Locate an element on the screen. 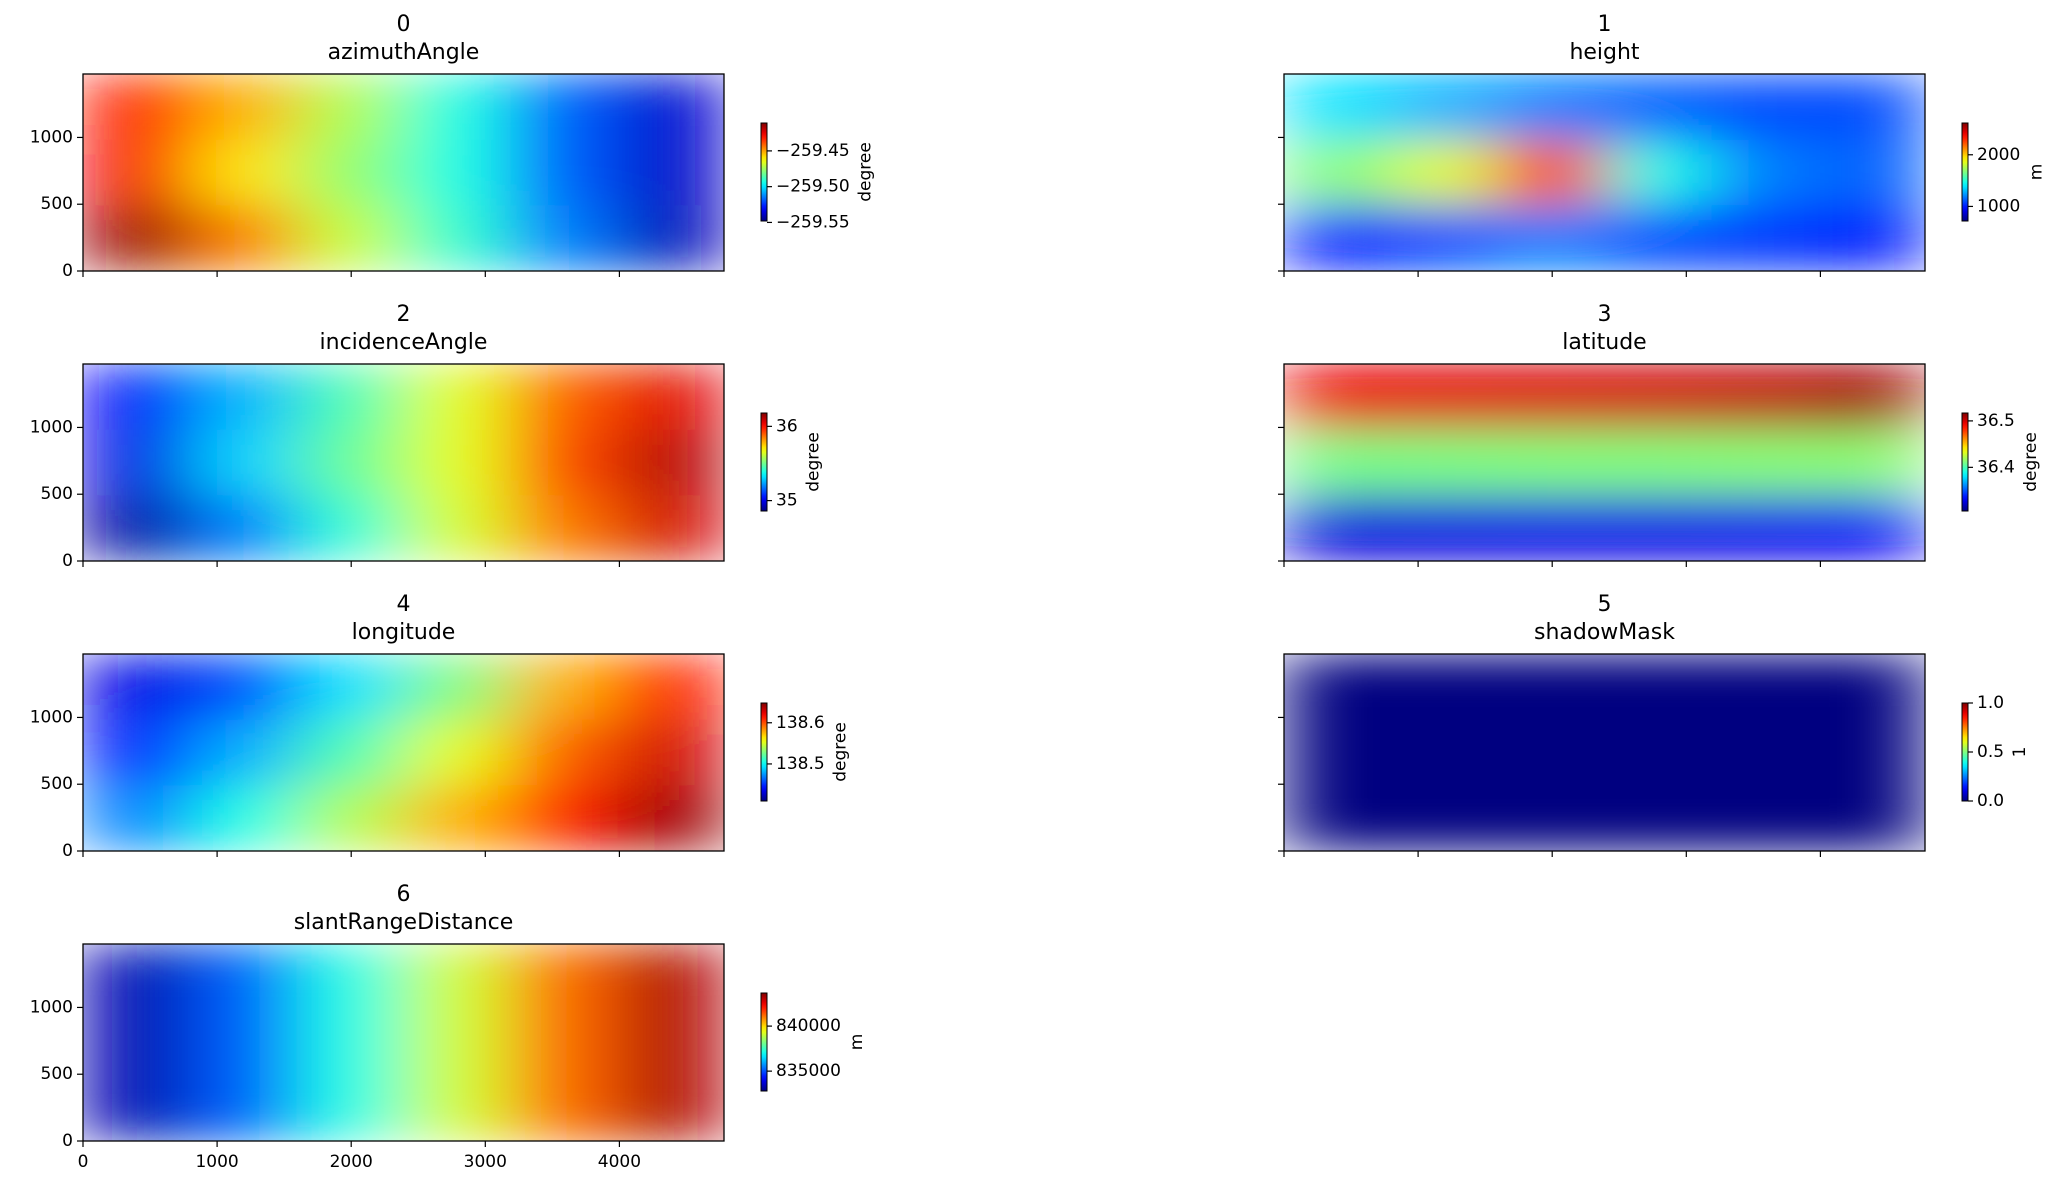  colorbar-label: m is located at coordinates (2036, 172).